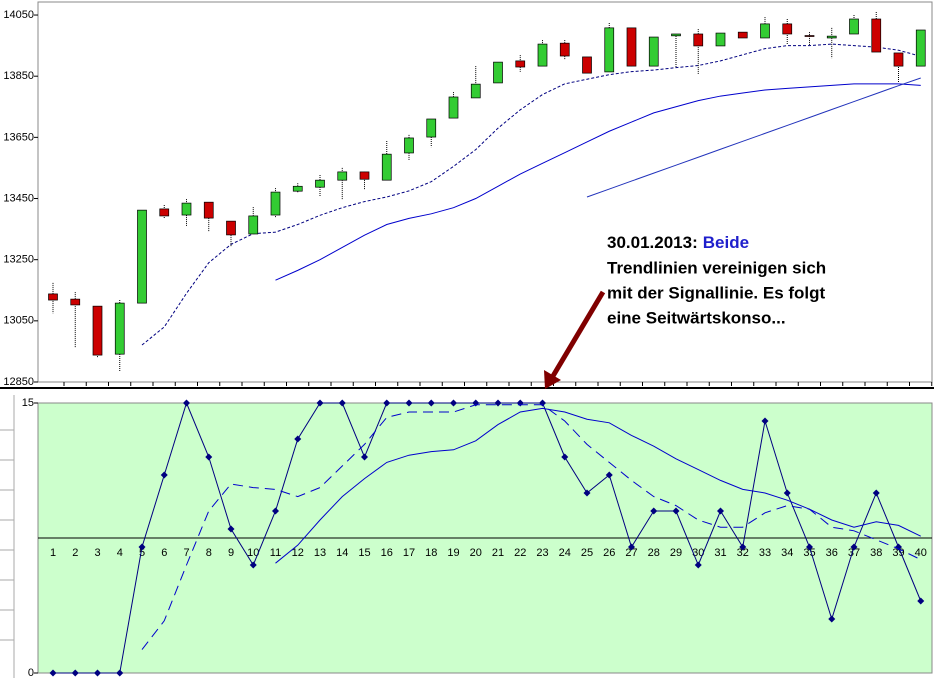 This screenshot has width=934, height=678. Describe the element at coordinates (320, 553) in the screenshot. I see `x-tick-label: 13` at that location.